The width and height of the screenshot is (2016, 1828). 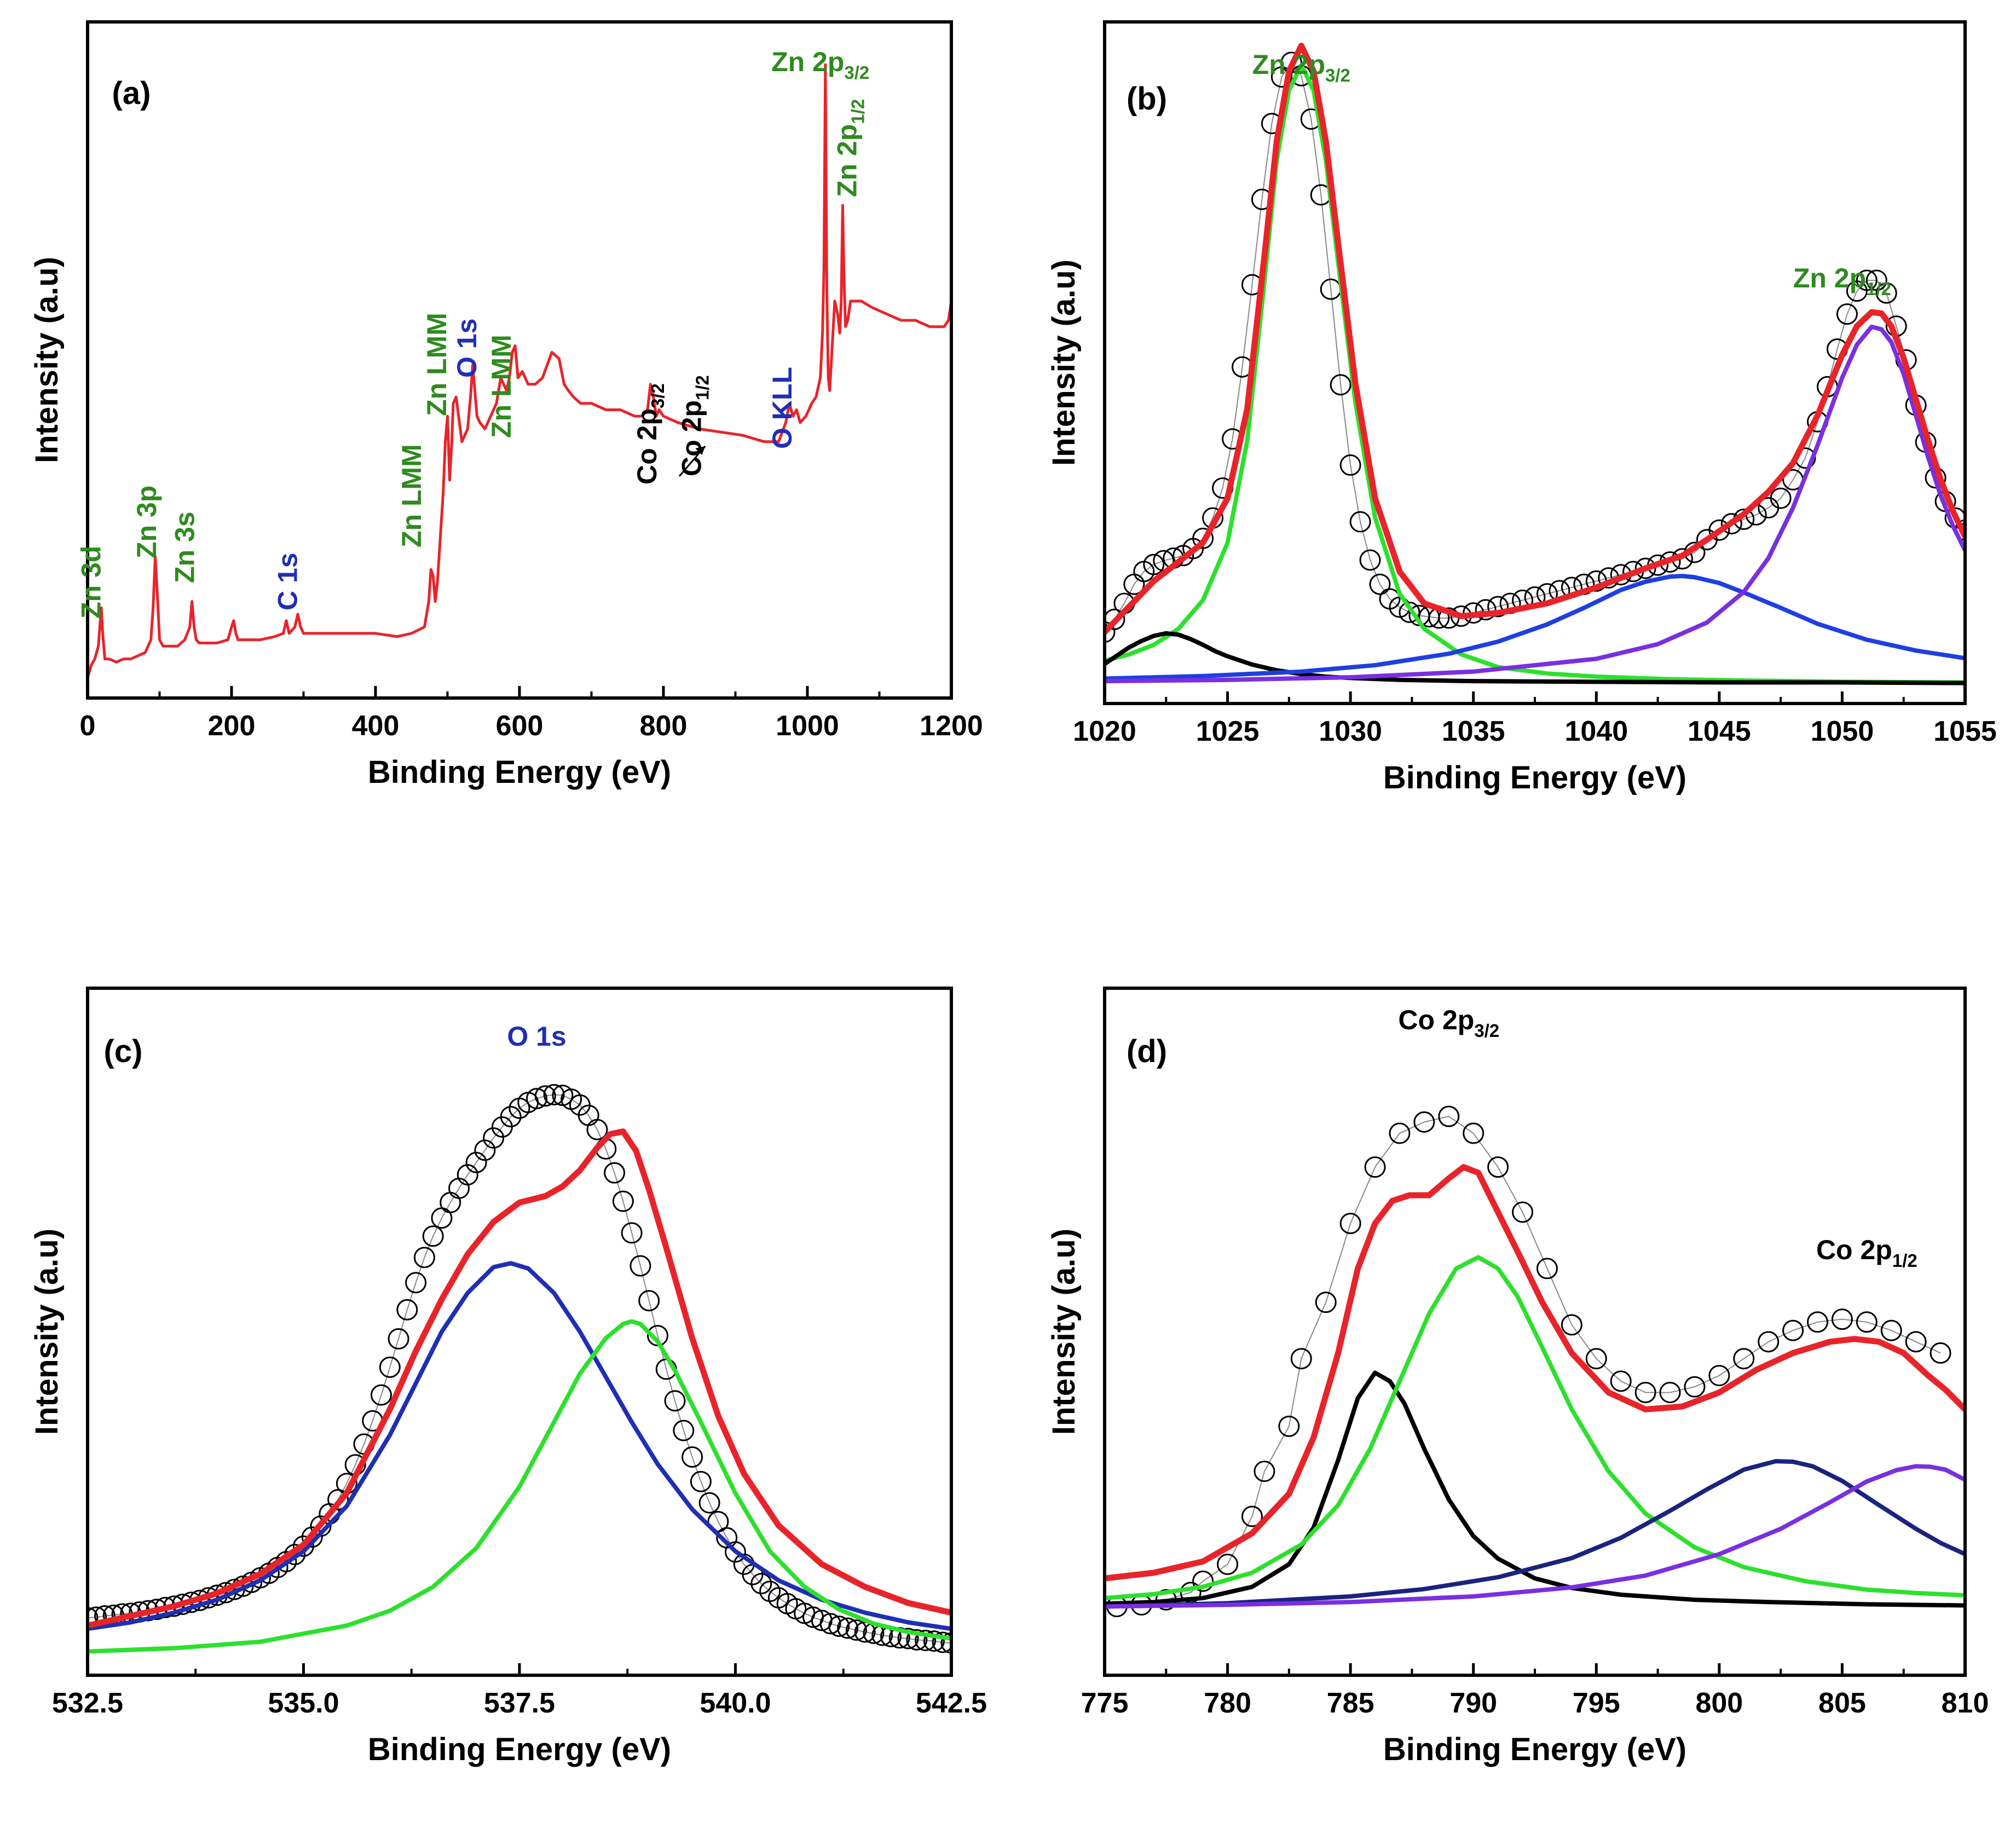 What do you see at coordinates (232, 726) in the screenshot?
I see `x-tick-label: 200` at bounding box center [232, 726].